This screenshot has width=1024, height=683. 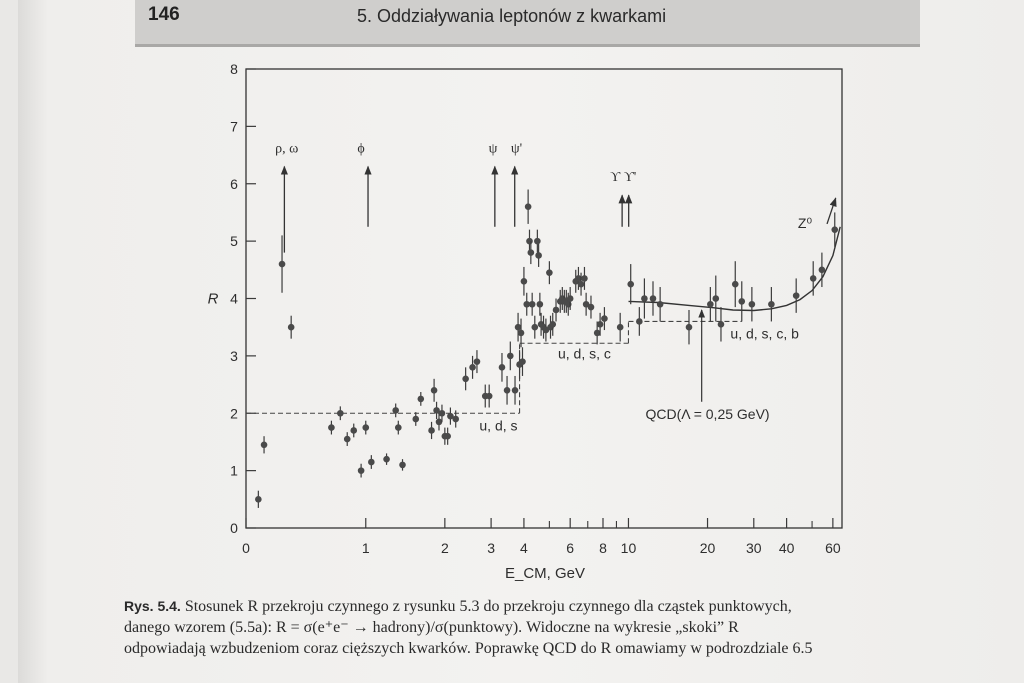 What do you see at coordinates (213, 299) in the screenshot?
I see `y-axis-label: R` at bounding box center [213, 299].